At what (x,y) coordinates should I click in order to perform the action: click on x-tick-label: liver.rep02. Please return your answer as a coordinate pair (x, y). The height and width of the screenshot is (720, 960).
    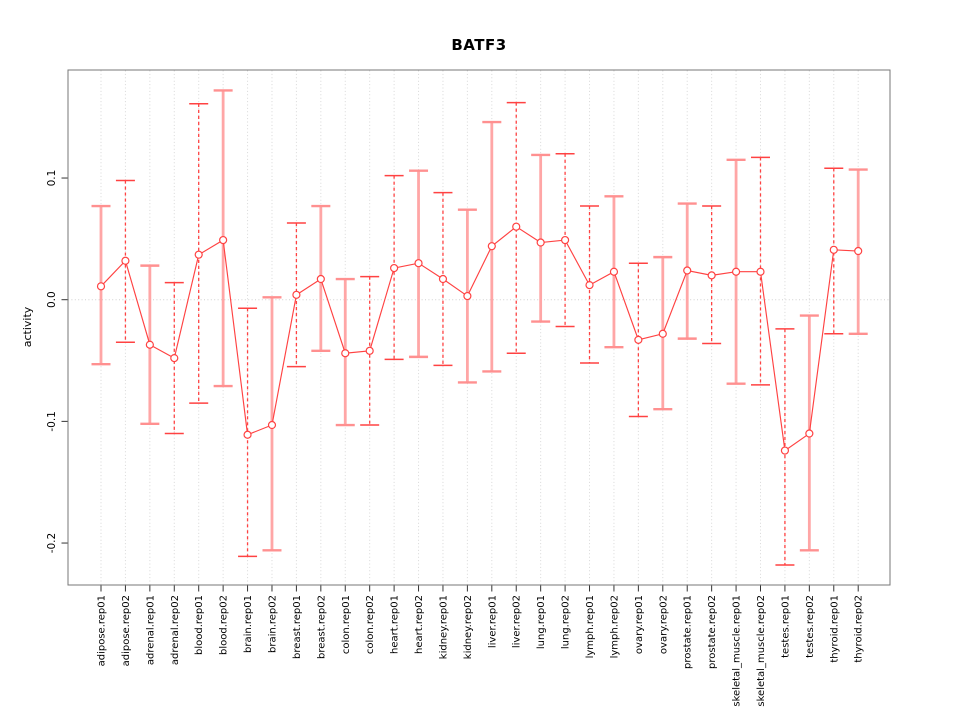
    Looking at the image, I should click on (517, 621).